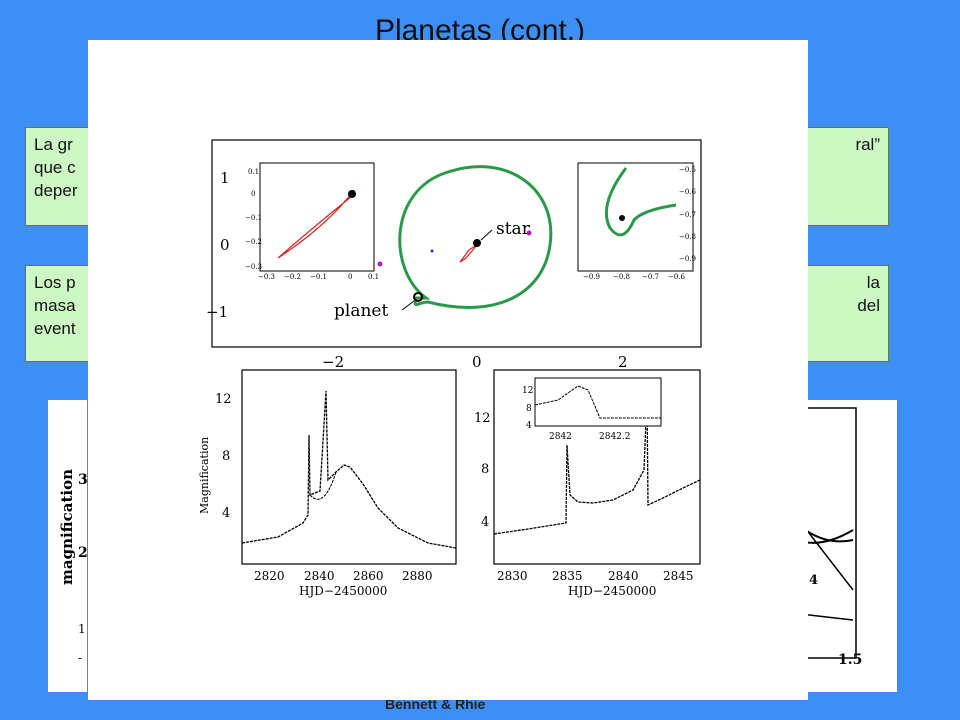 Image resolution: width=960 pixels, height=720 pixels. What do you see at coordinates (56, 190) in the screenshot?
I see `text-line: deper` at bounding box center [56, 190].